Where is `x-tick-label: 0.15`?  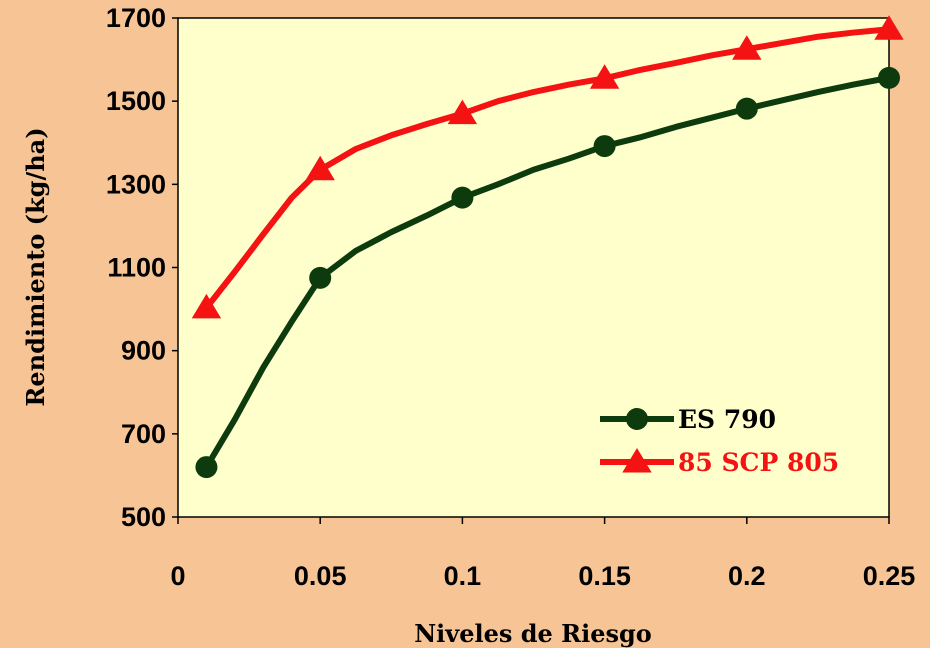
x-tick-label: 0.15 is located at coordinates (604, 576).